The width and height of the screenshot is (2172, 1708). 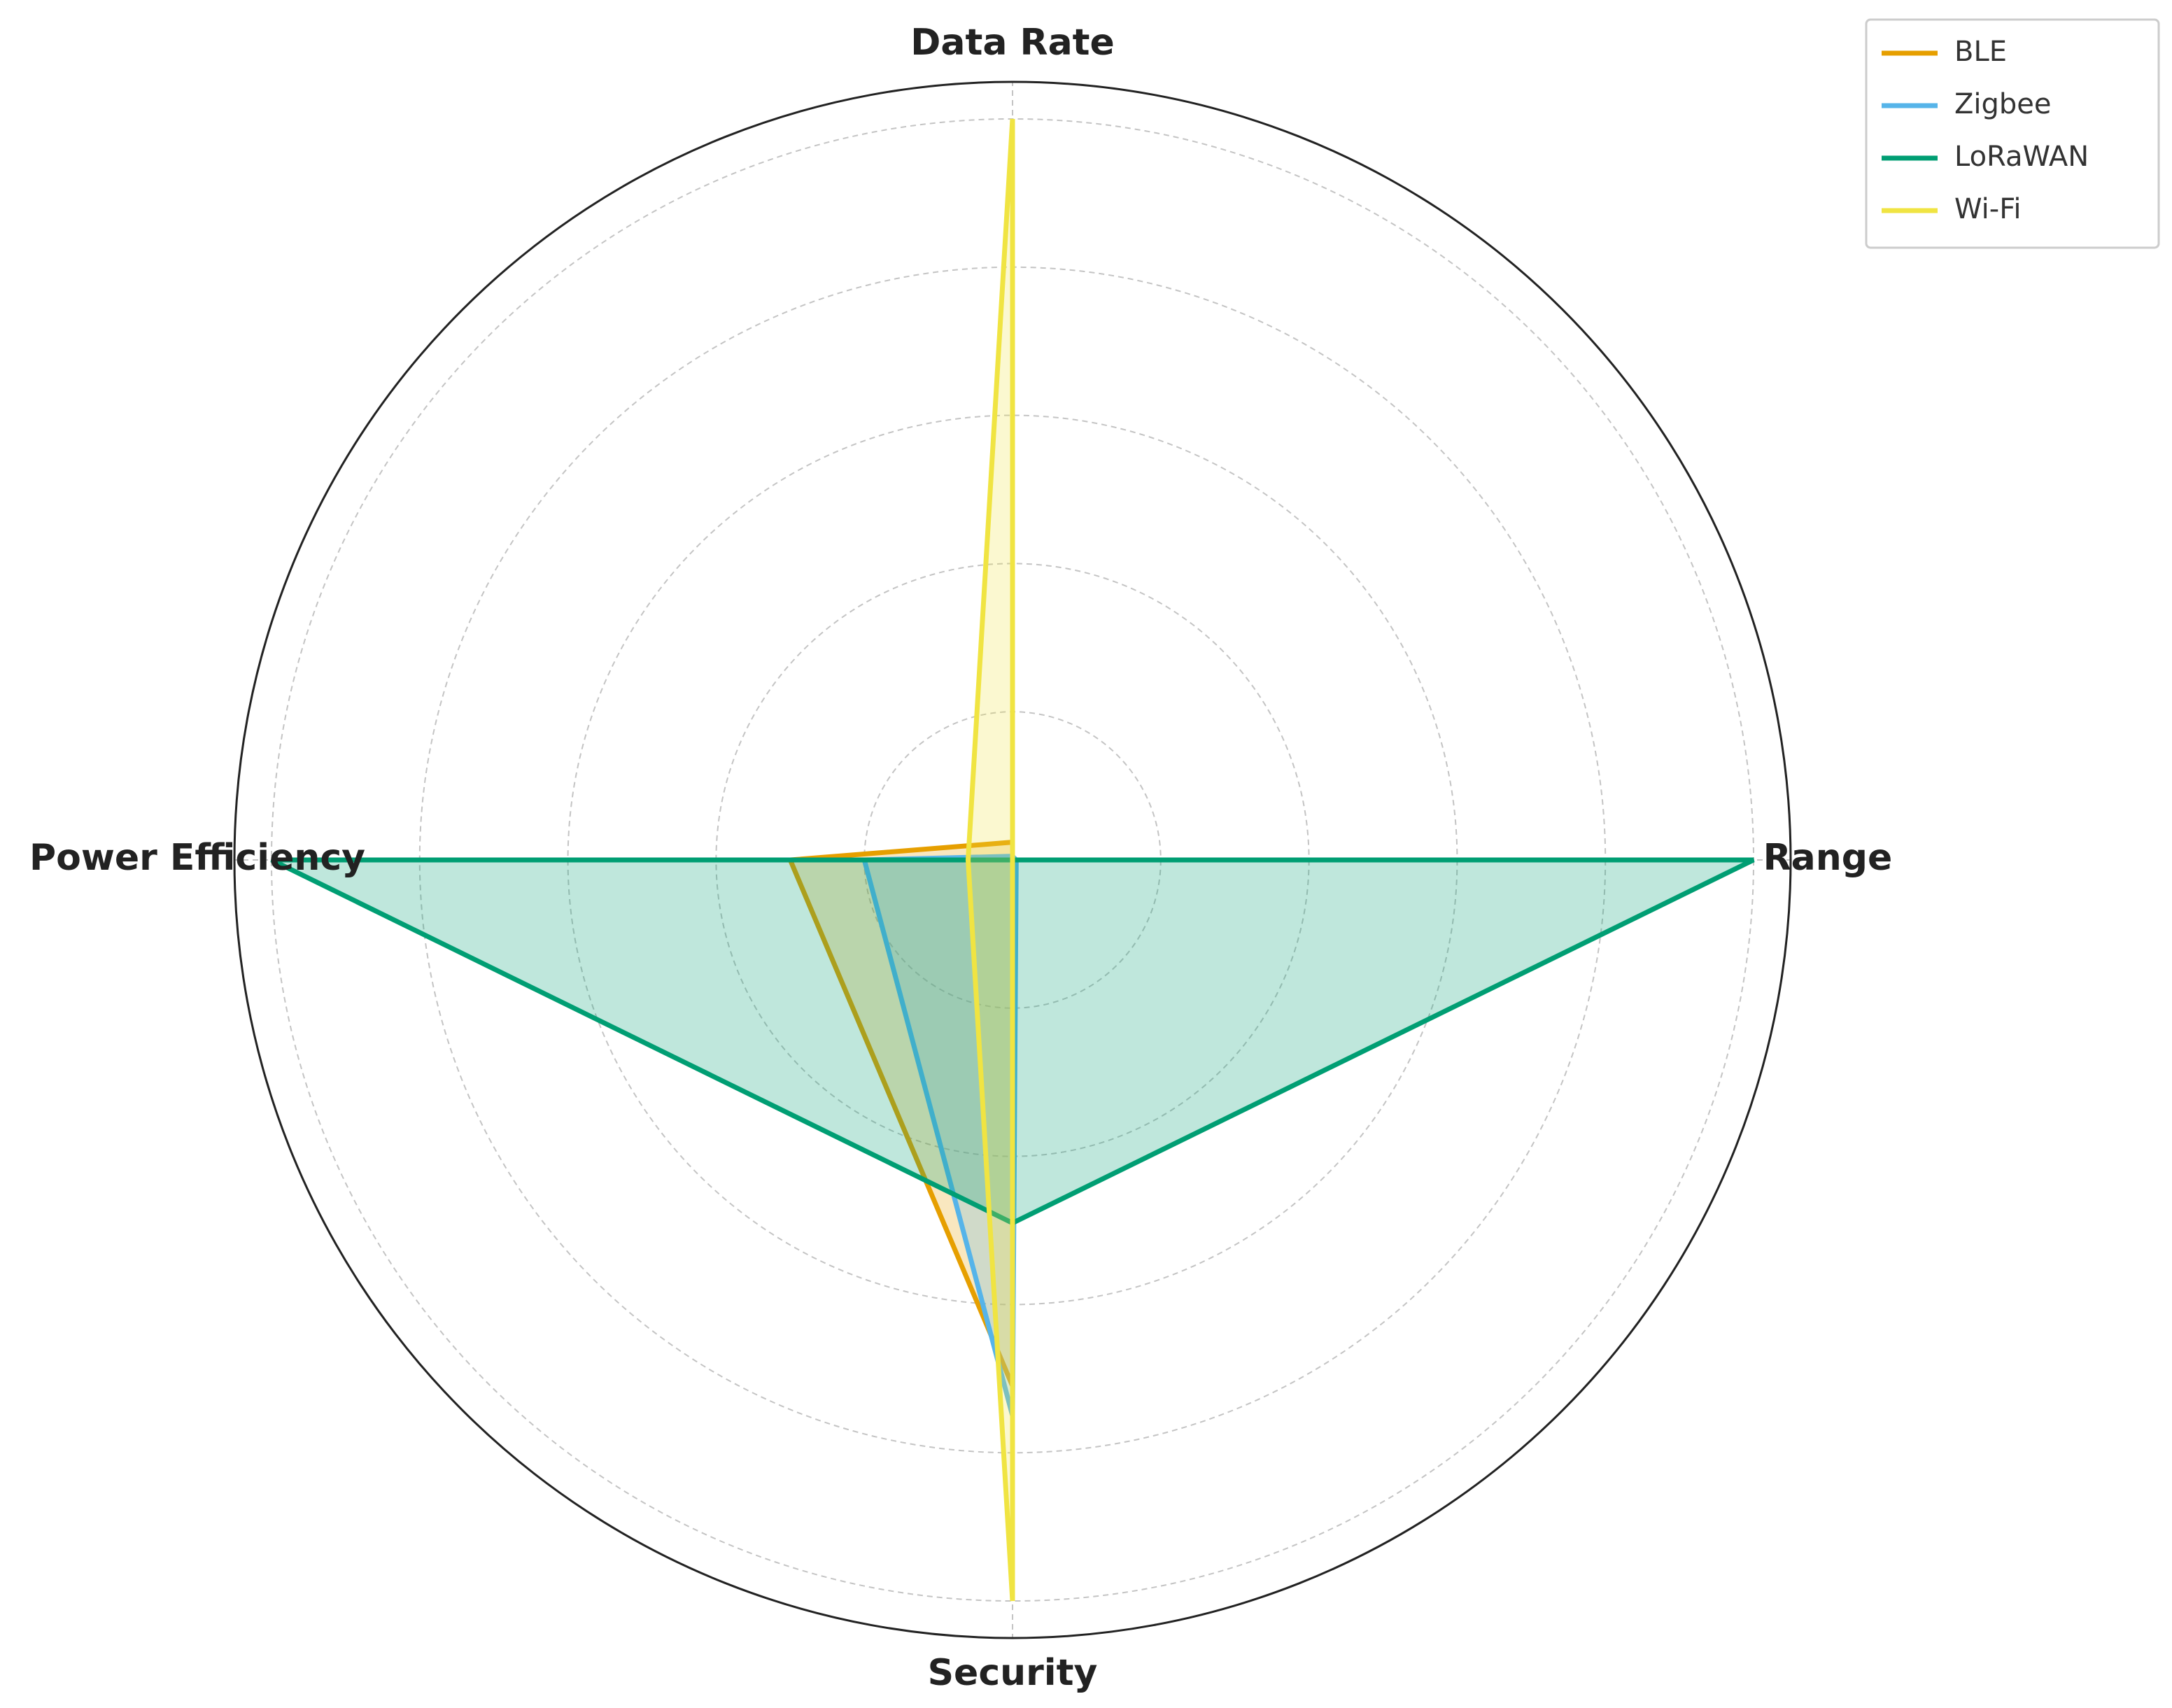 What do you see at coordinates (1828, 858) in the screenshot?
I see `axis-label: Range` at bounding box center [1828, 858].